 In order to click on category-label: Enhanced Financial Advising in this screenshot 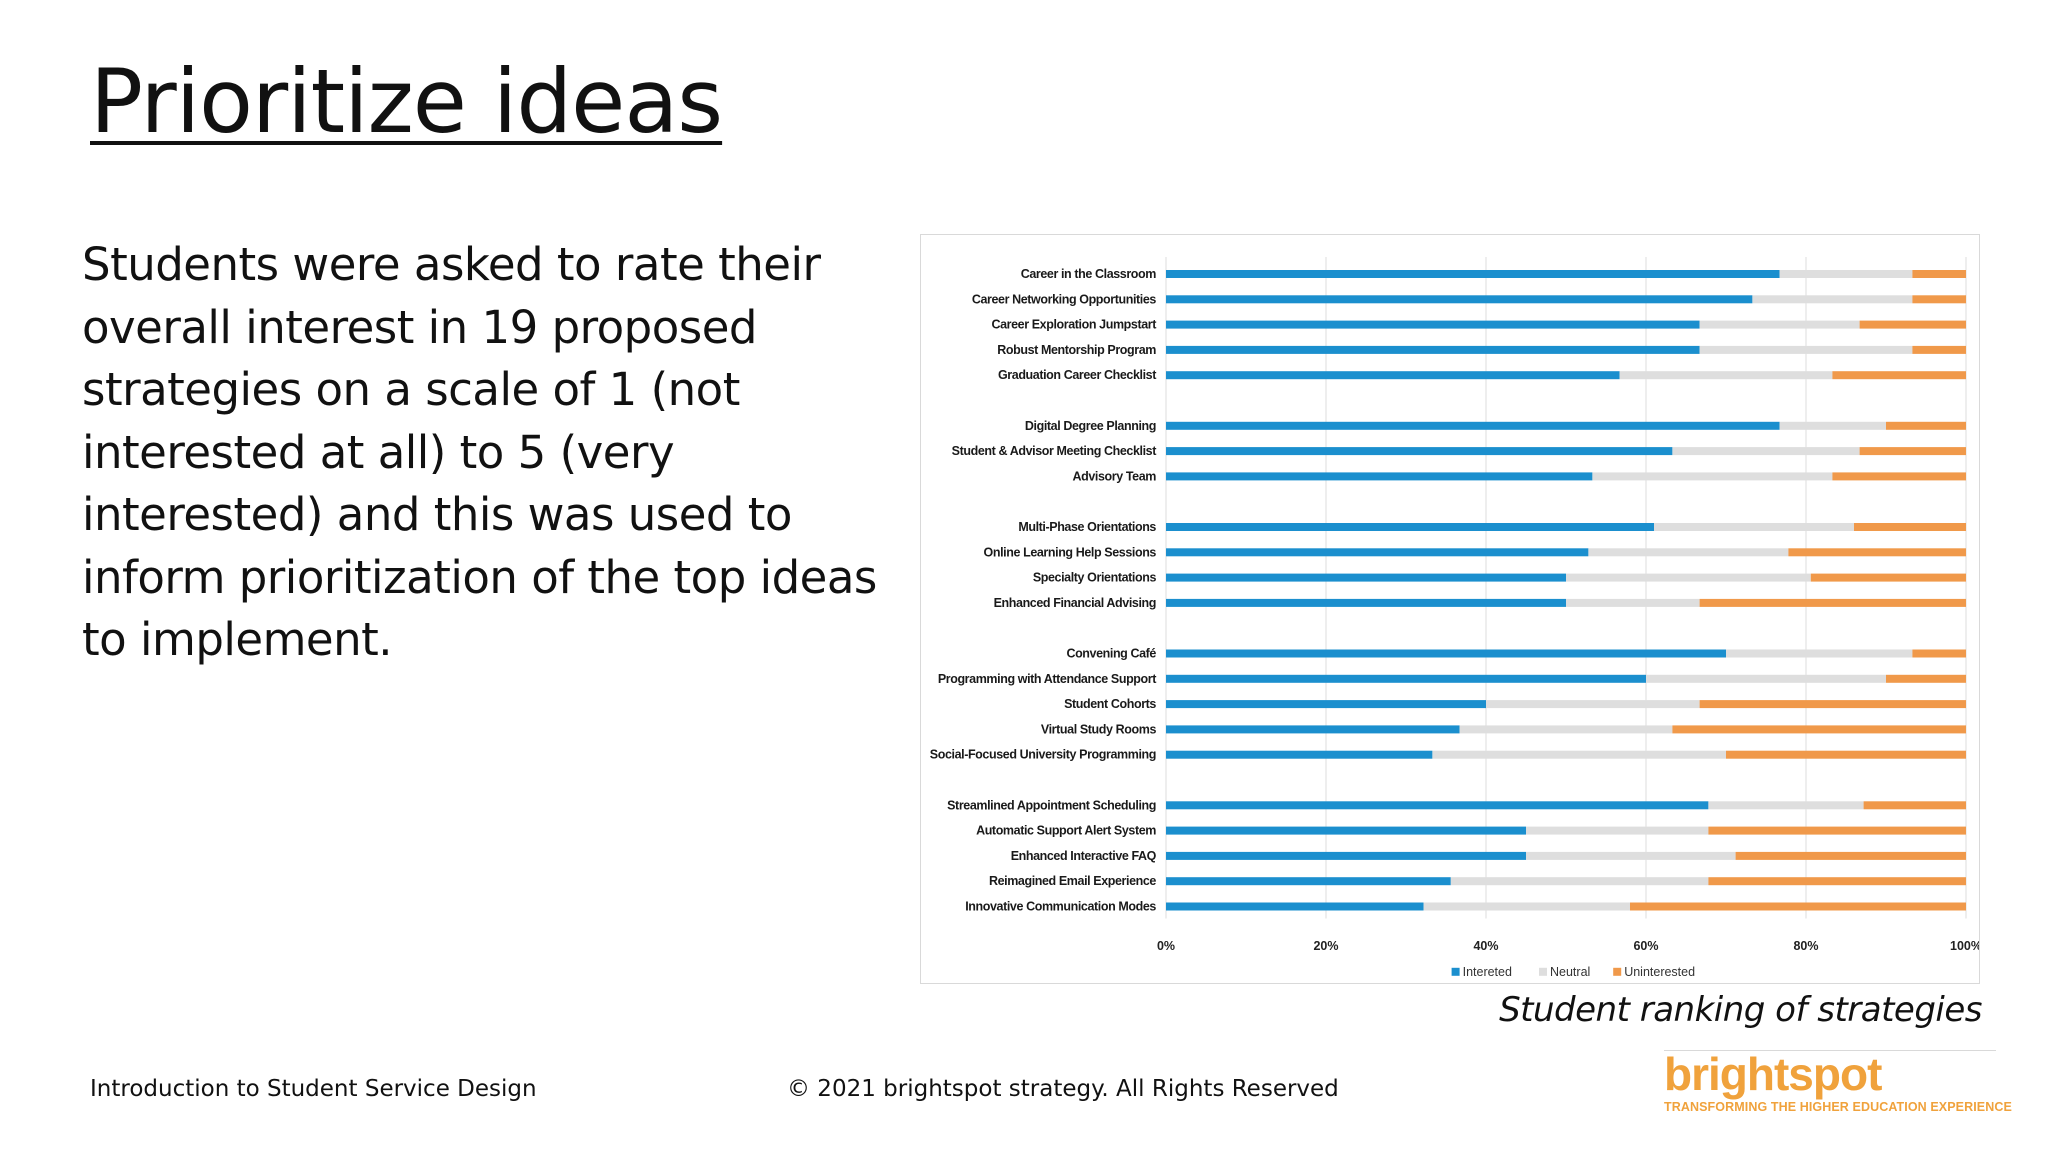, I will do `click(1075, 603)`.